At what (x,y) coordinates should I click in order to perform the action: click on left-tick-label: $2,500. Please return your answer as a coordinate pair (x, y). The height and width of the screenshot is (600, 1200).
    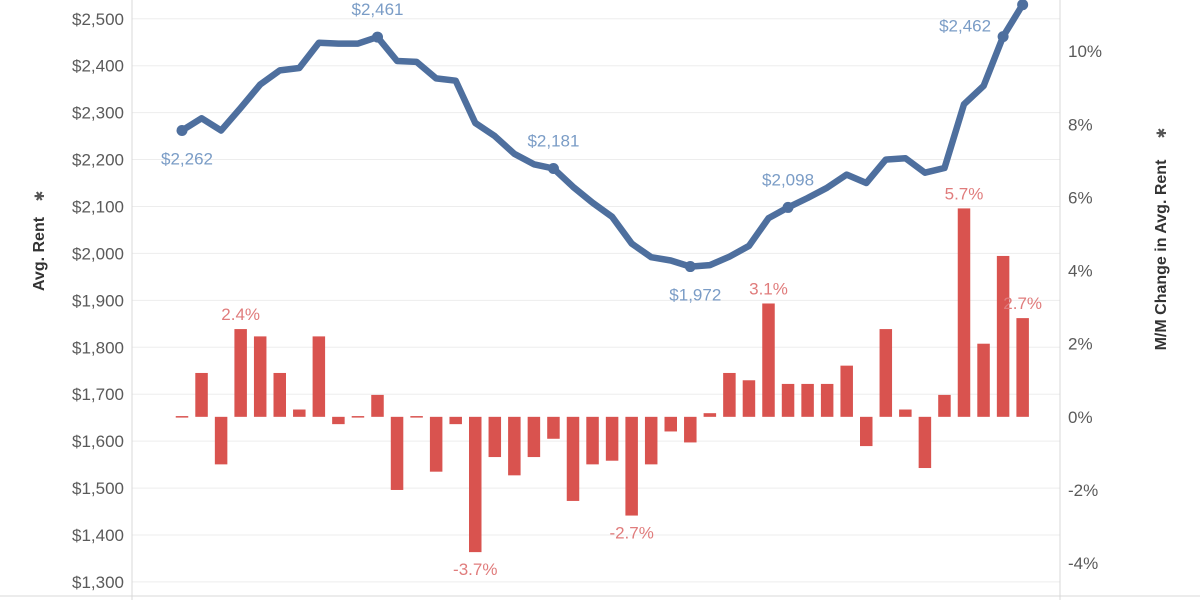
    Looking at the image, I should click on (98, 19).